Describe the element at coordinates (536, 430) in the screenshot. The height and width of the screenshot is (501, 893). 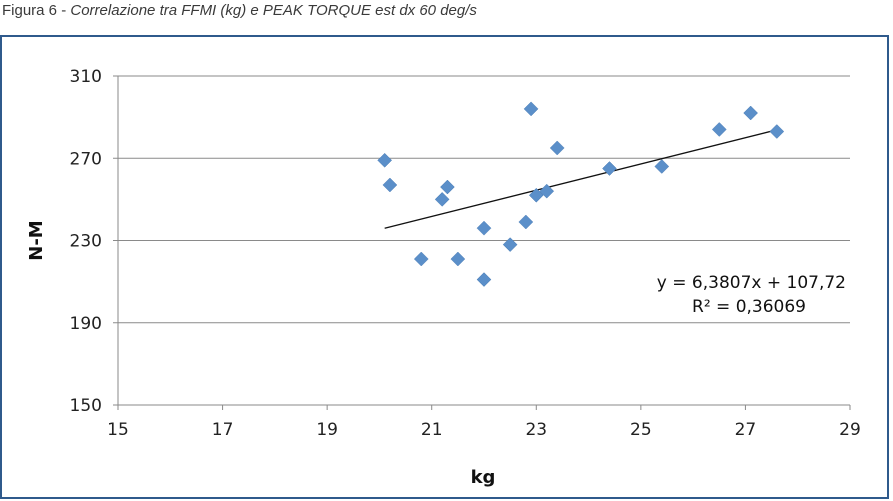
I see `x-tick-label: 23` at that location.